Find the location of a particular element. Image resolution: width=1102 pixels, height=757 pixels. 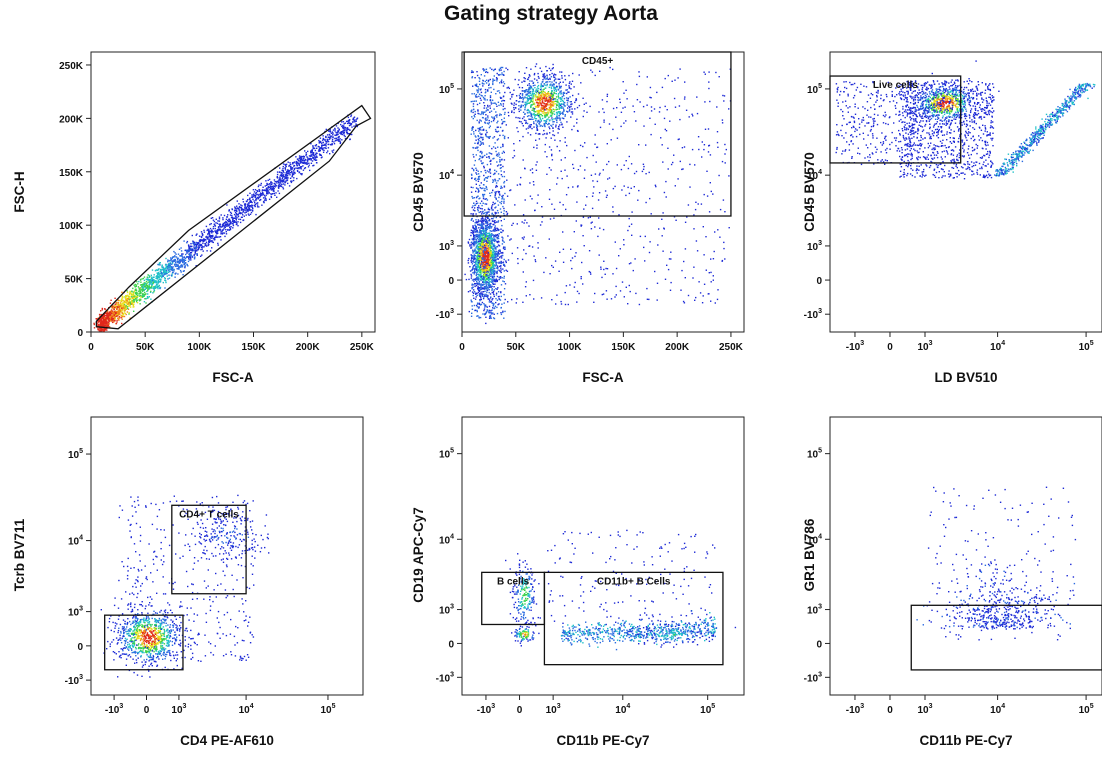

event-dots is located at coordinates (225, 222).